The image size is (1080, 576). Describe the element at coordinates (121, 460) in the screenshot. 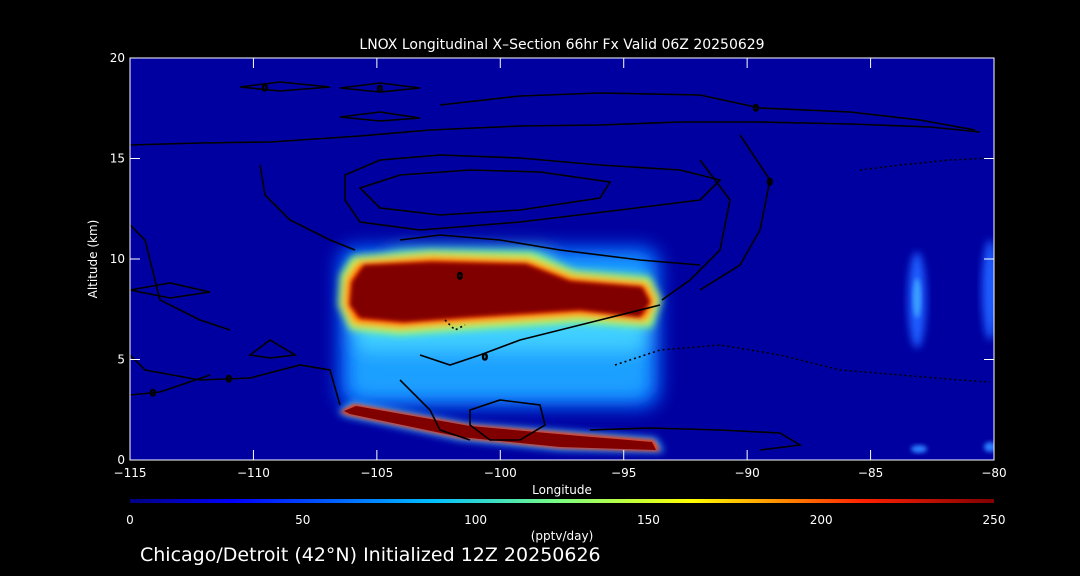

I see `y-tick-label: 0` at that location.